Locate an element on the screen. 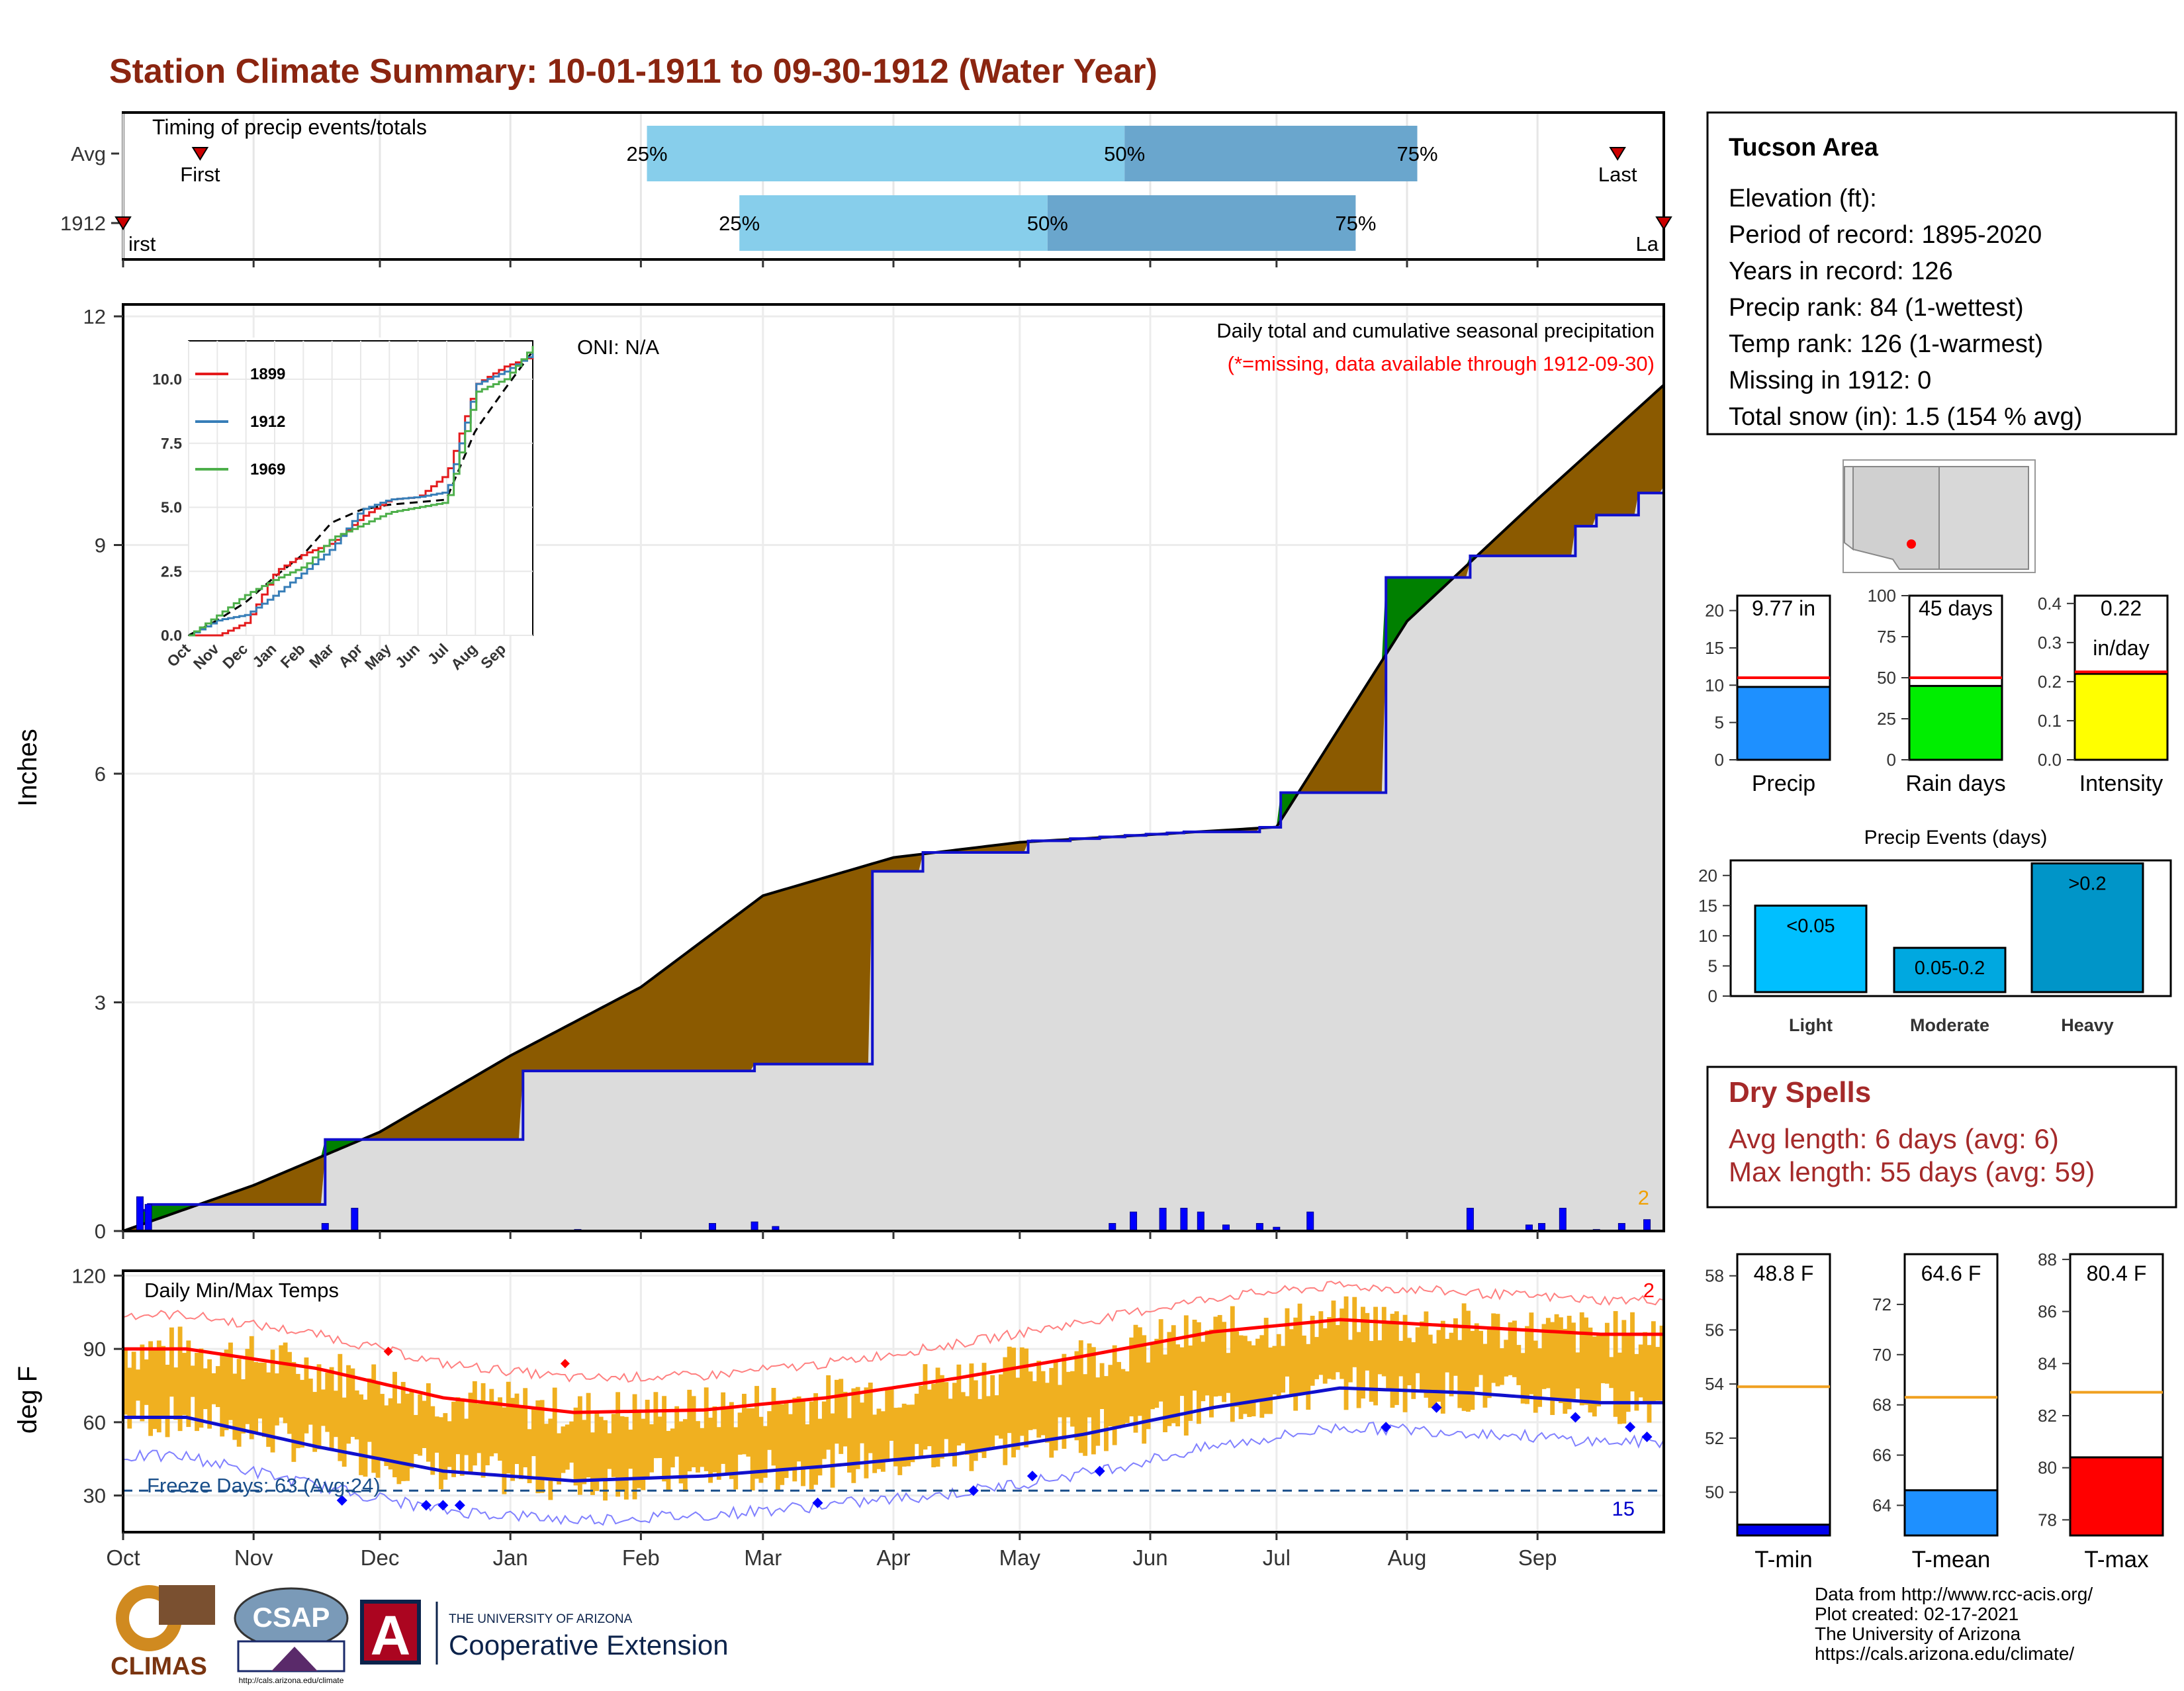 The image size is (2184, 1691). dry-spells-avg: Avg length: 6 days (avg: 6) is located at coordinates (1894, 1138).